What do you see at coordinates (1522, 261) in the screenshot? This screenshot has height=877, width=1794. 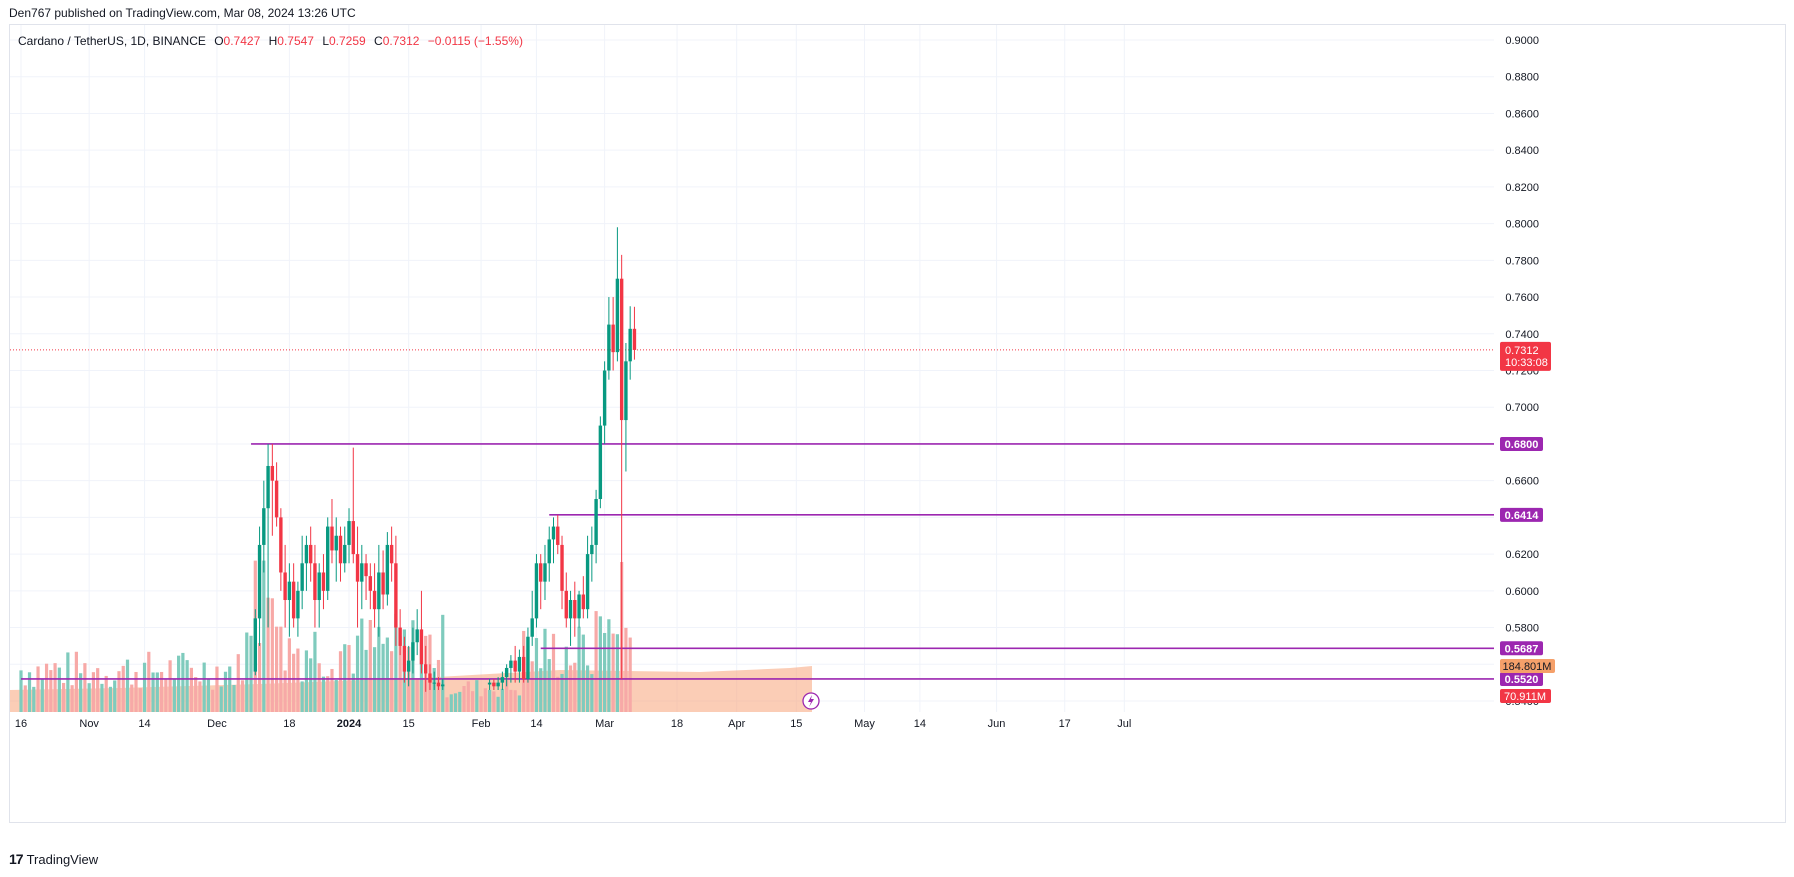 I see `y-tick-label: 0.7800` at bounding box center [1522, 261].